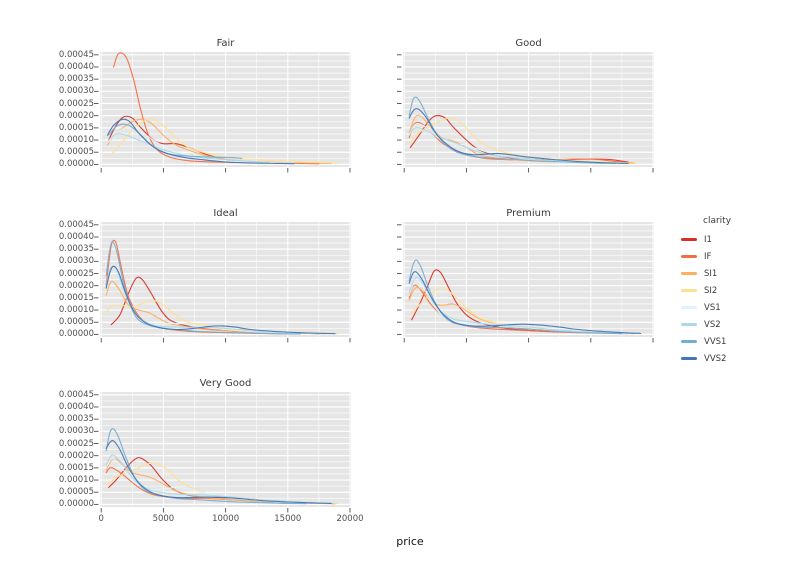 The height and width of the screenshot is (576, 792). What do you see at coordinates (528, 43) in the screenshot?
I see `facet-title-good: Good` at bounding box center [528, 43].